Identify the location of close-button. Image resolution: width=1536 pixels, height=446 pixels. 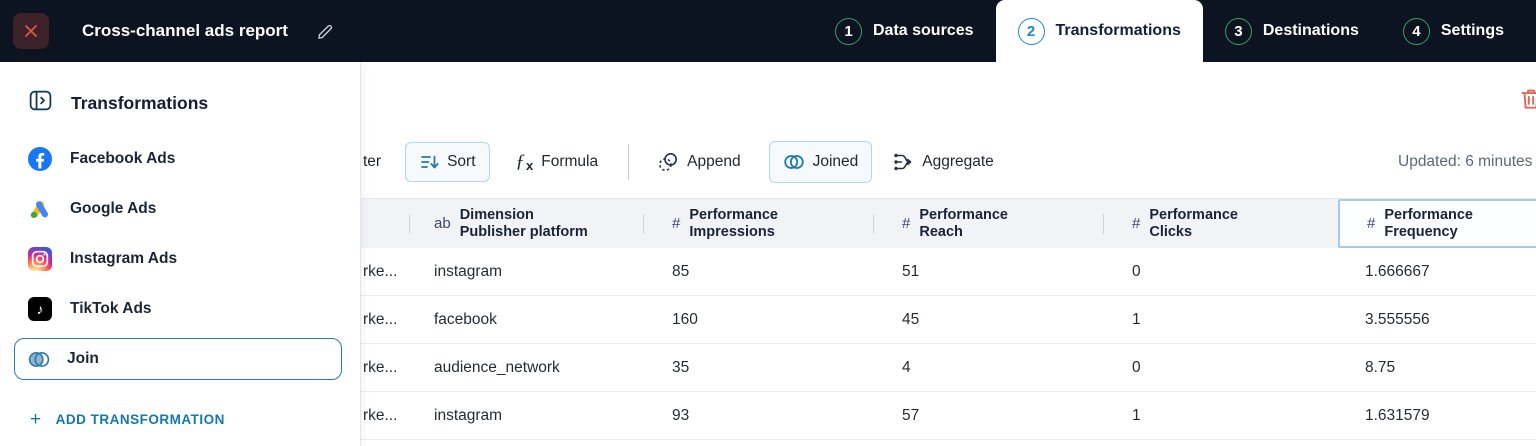
(31, 31).